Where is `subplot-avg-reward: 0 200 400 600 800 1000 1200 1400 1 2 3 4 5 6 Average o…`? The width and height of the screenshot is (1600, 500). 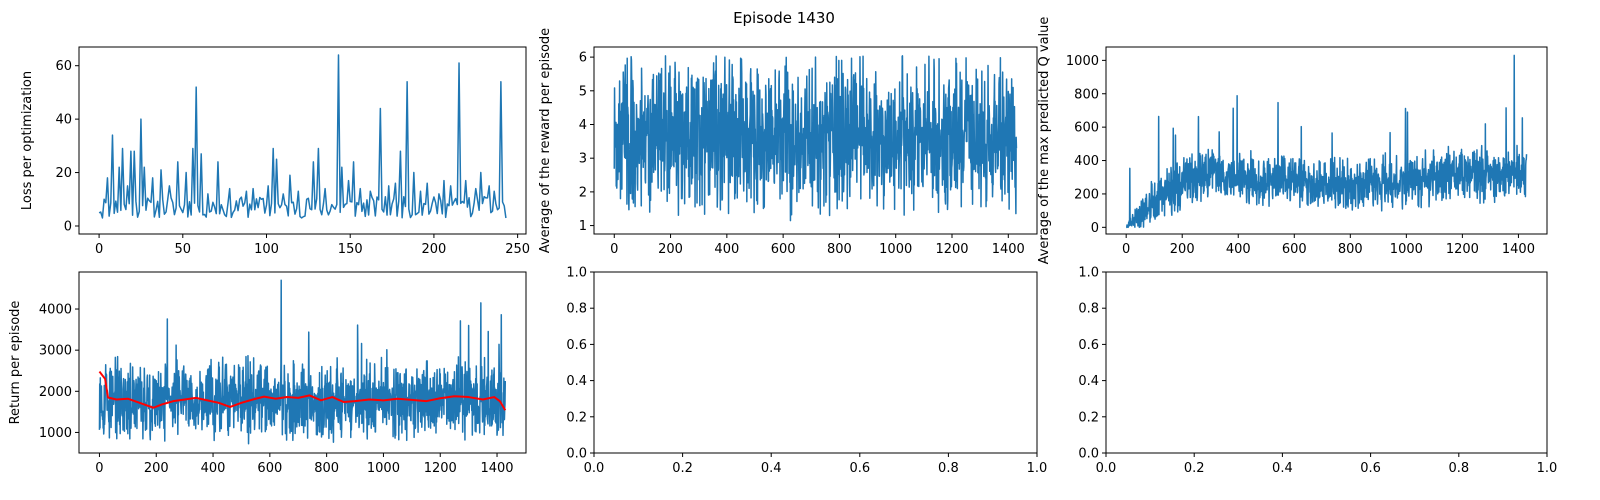 subplot-avg-reward: 0 200 400 600 800 1000 1200 1400 1 2 3 4 5 6 Average o… is located at coordinates (788, 142).